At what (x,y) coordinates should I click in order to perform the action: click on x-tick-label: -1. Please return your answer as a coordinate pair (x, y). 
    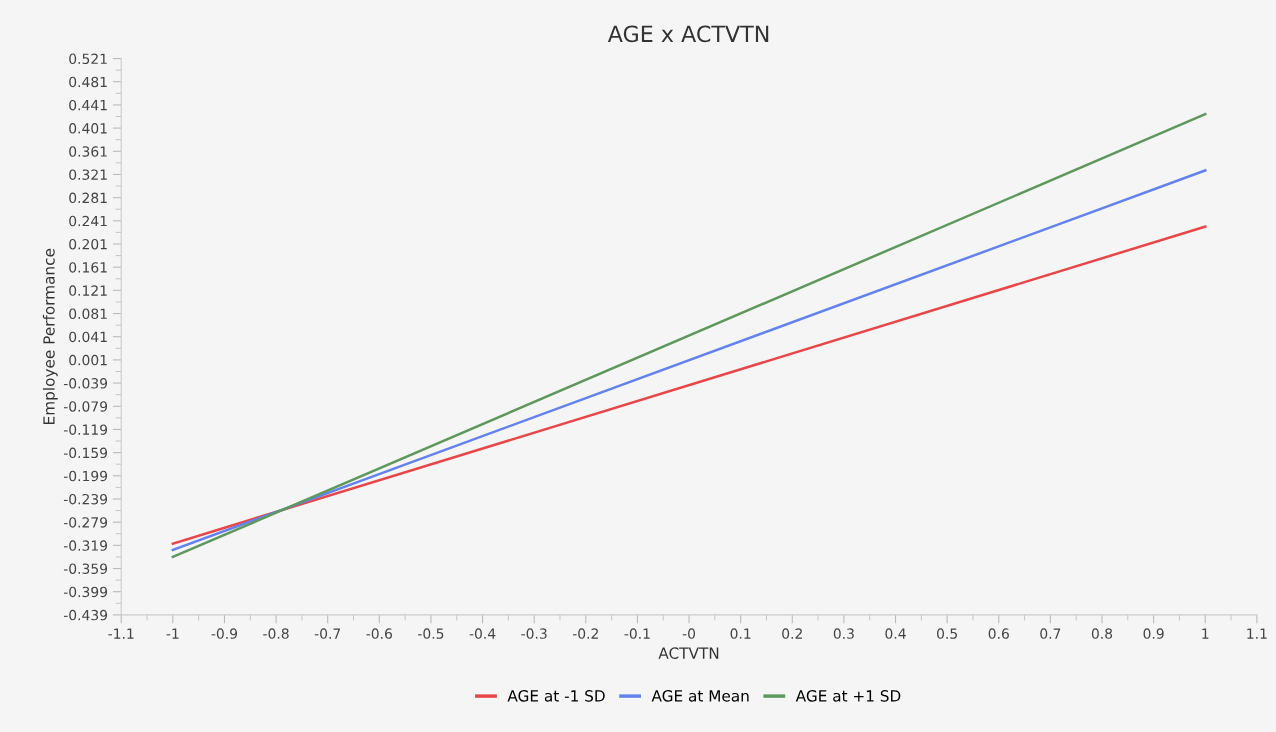
    Looking at the image, I should click on (172, 633).